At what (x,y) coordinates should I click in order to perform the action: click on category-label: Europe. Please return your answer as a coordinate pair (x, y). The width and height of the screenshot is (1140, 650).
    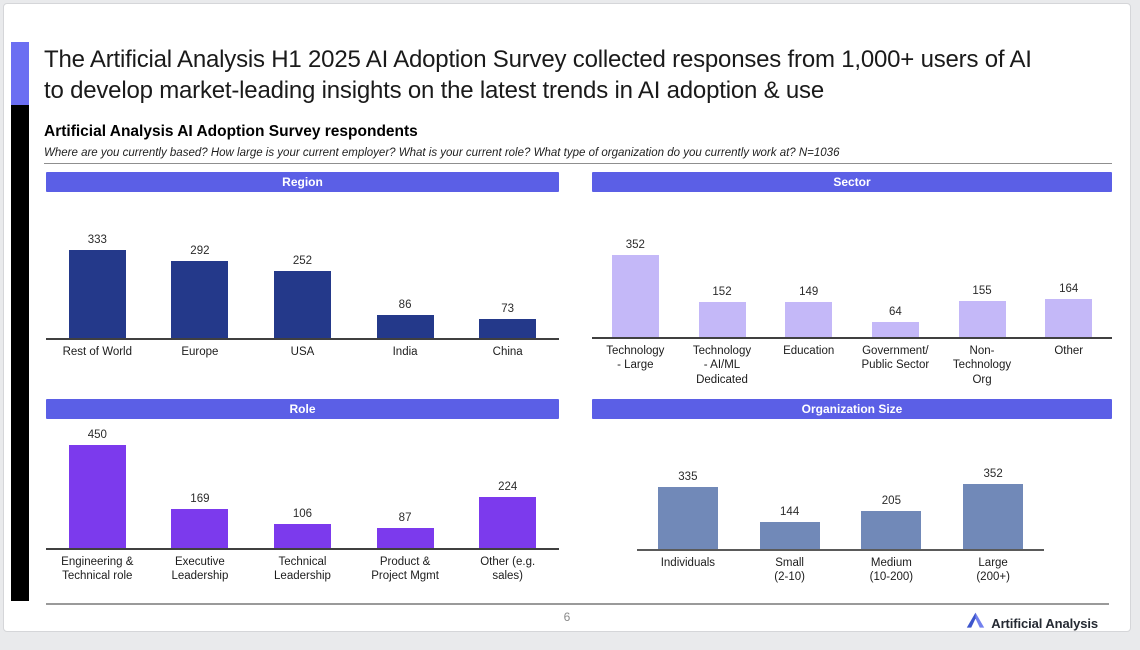
    Looking at the image, I should click on (200, 352).